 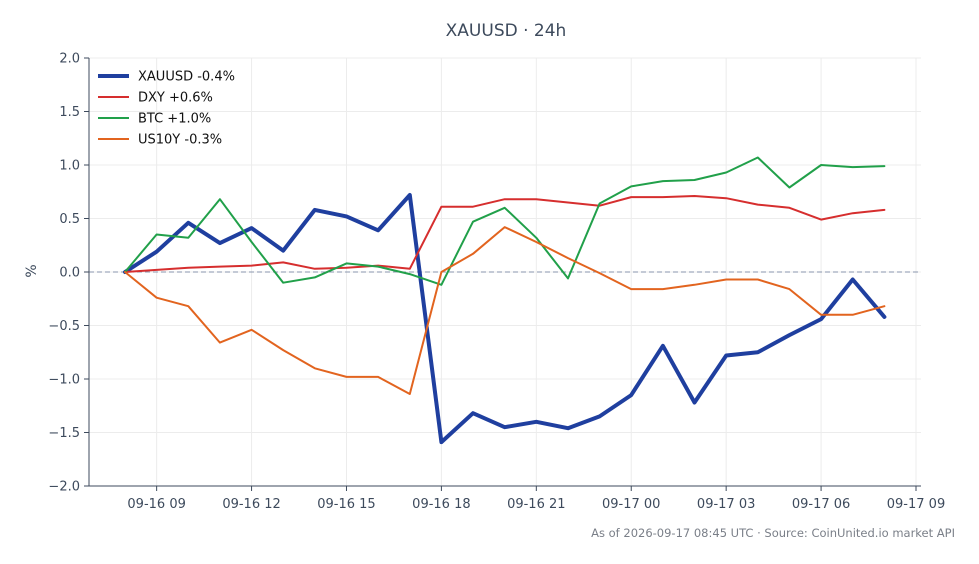 I want to click on legend-label-1: DXY +0.6%, so click(x=175, y=98).